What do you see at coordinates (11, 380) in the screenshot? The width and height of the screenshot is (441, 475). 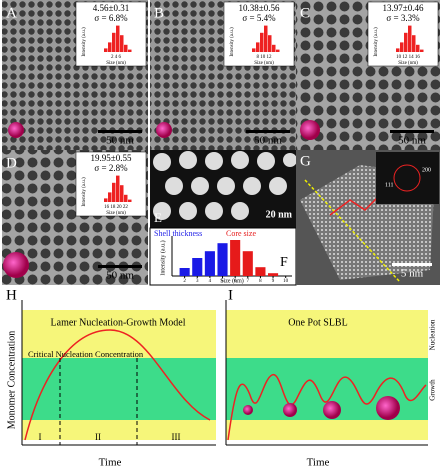 I see `y-axis-label: Monomer Concentration` at bounding box center [11, 380].